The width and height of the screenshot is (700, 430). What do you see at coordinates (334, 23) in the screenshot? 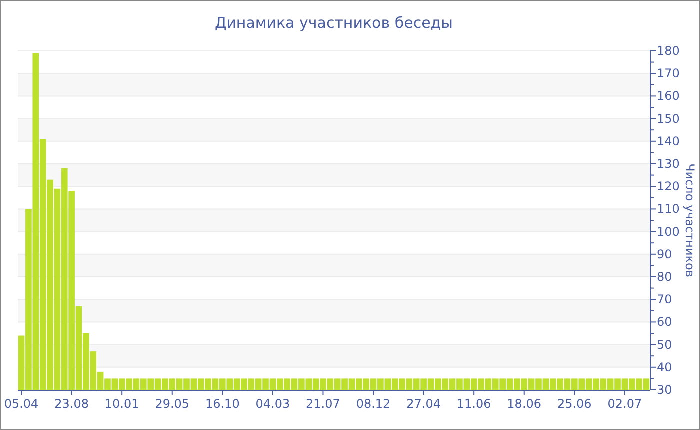
I see `chart-title: Динамика участников беседы` at bounding box center [334, 23].